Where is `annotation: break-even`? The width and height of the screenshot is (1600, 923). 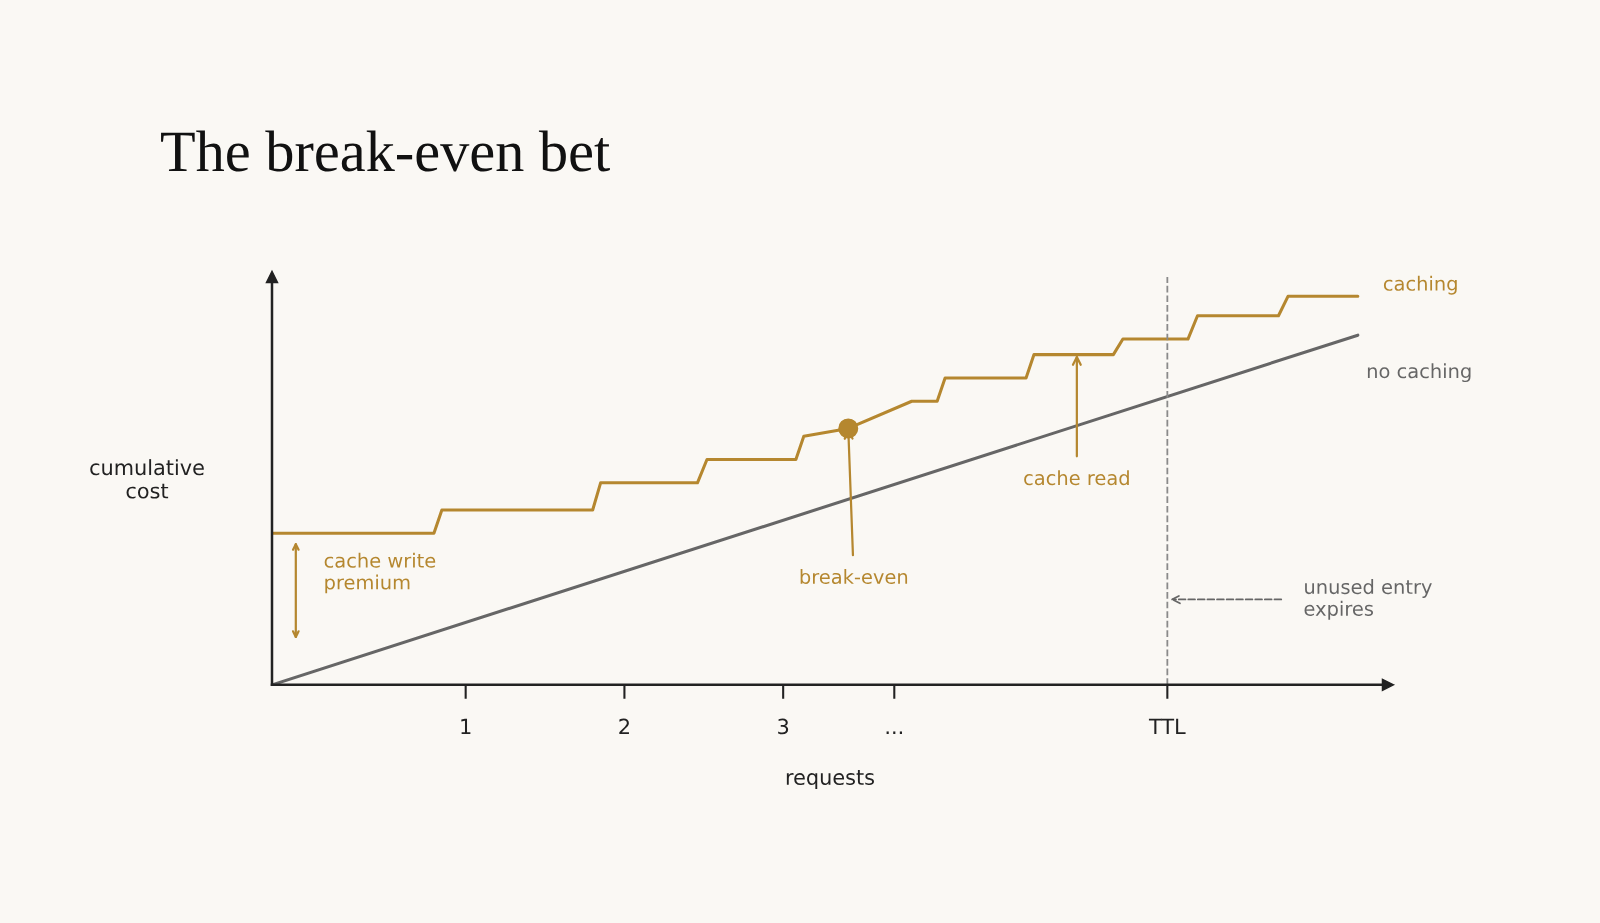
annotation: break-even is located at coordinates (854, 577).